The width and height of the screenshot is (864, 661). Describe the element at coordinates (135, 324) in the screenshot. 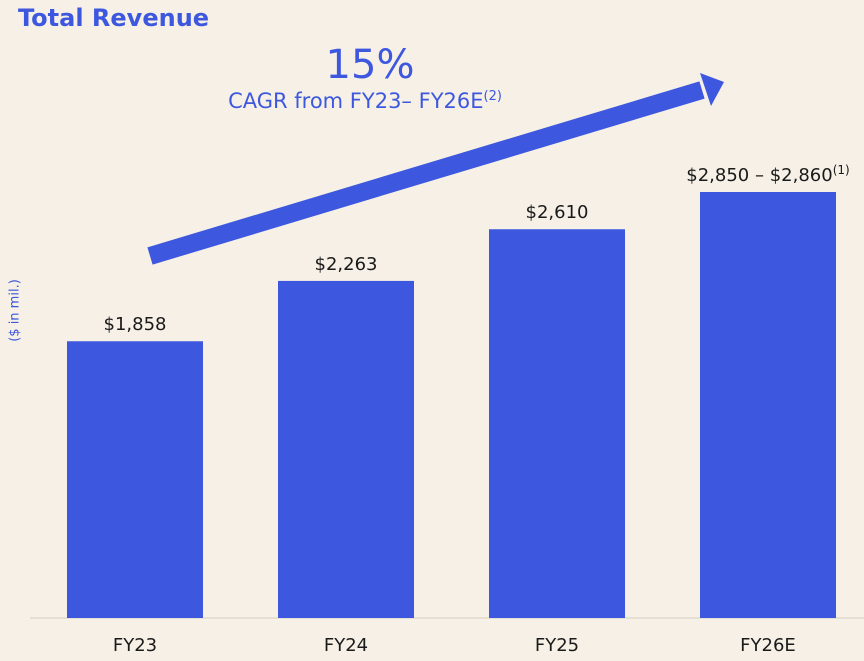

I see `data-label-fy23: $1,858` at that location.